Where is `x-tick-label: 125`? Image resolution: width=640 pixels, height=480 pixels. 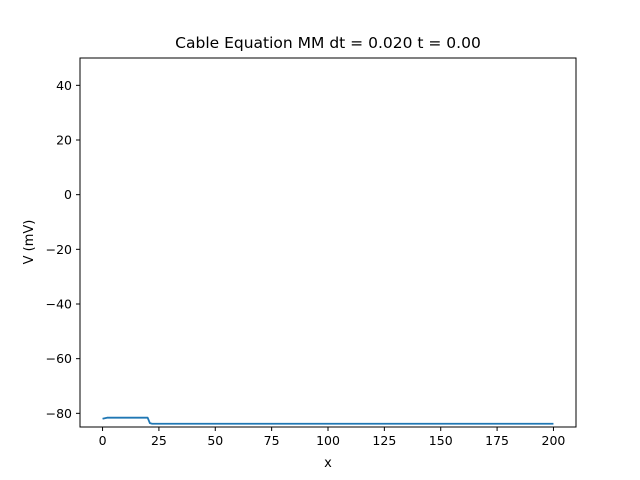
x-tick-label: 125 is located at coordinates (384, 440).